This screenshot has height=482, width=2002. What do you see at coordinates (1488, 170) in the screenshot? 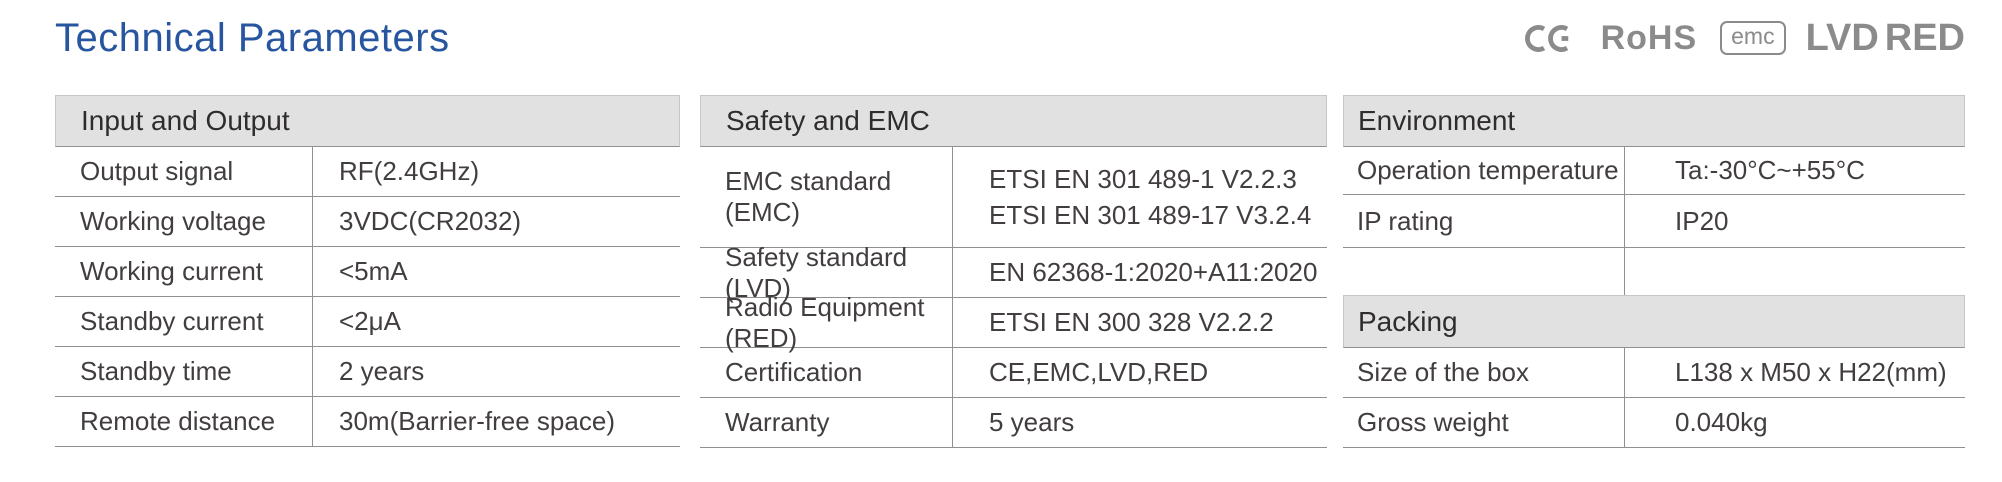
I see `row-label: Operation temperature` at bounding box center [1488, 170].